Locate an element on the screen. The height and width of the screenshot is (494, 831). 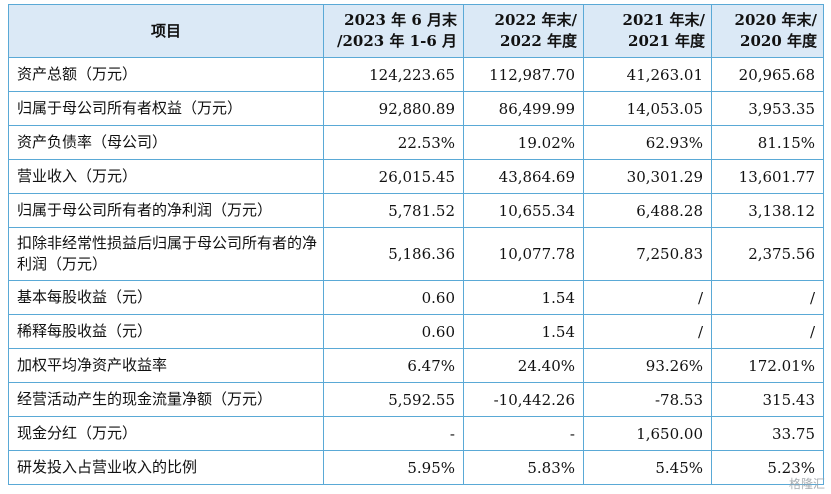
cell-2021: -78.53 is located at coordinates (647, 399).